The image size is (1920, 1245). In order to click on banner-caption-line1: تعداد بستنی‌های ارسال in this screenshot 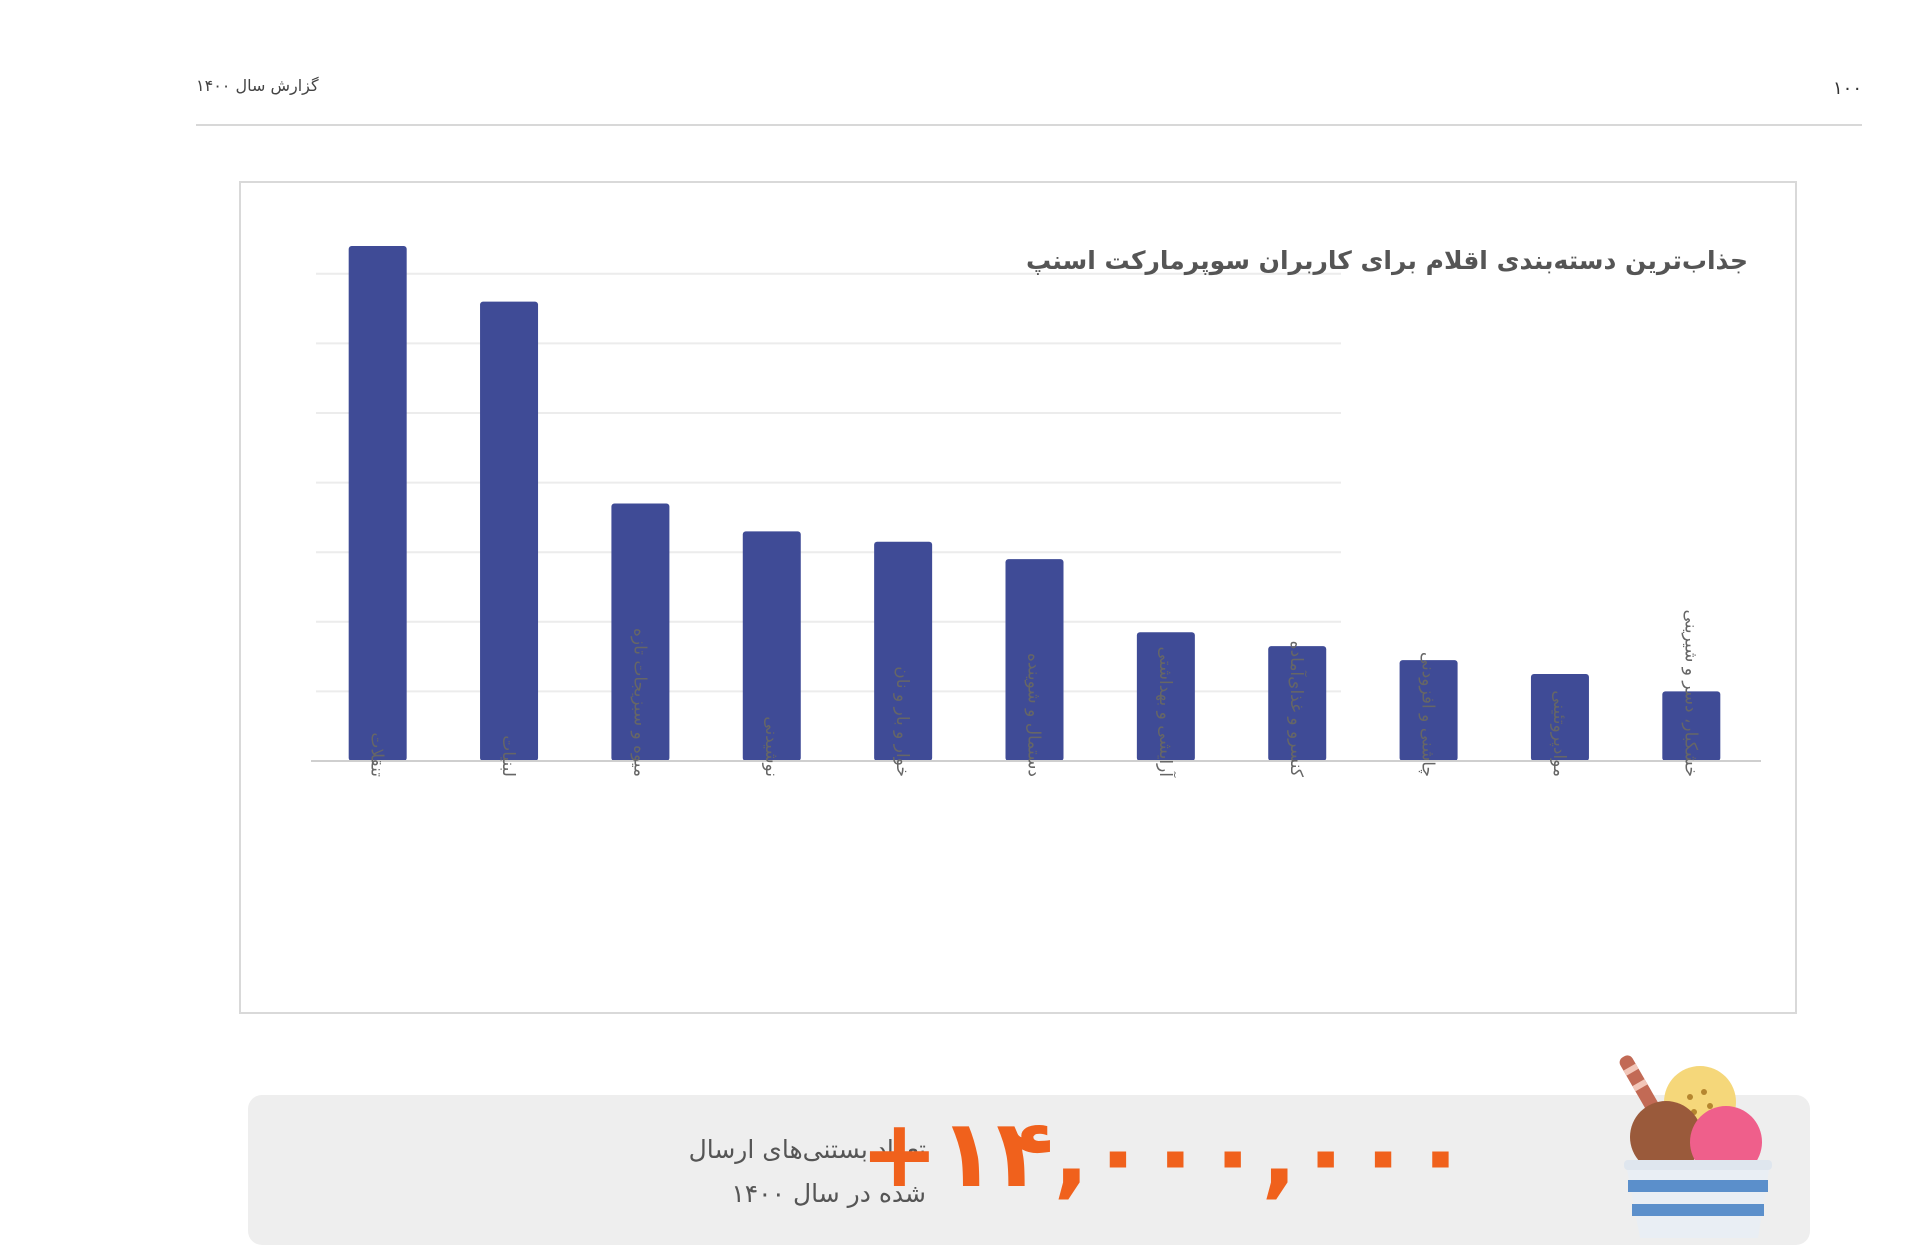, I will do `click(807, 1149)`.